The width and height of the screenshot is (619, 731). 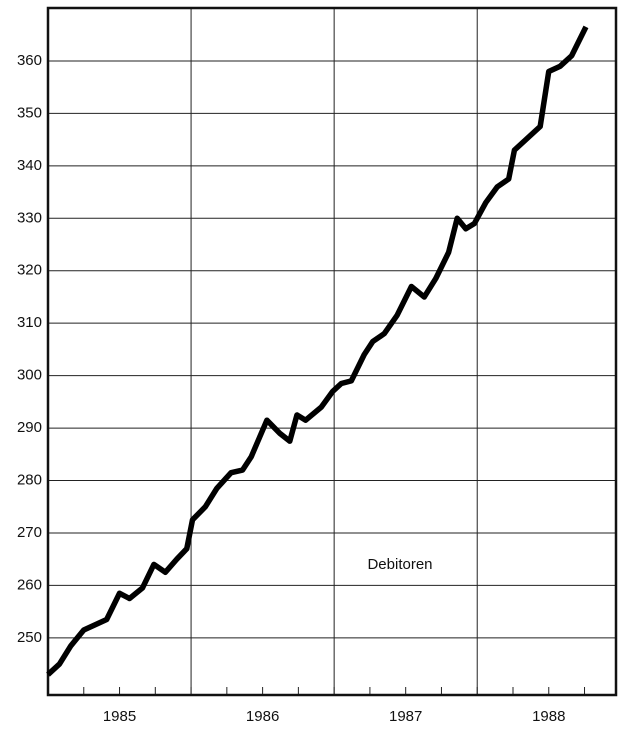 What do you see at coordinates (399, 564) in the screenshot?
I see `annotation: Debitoren` at bounding box center [399, 564].